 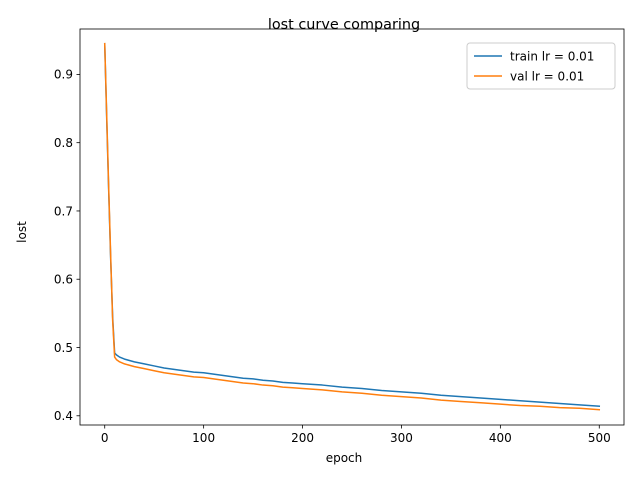 I want to click on x-axis-ticks: 0 100 200 300 400 500, so click(x=356, y=435).